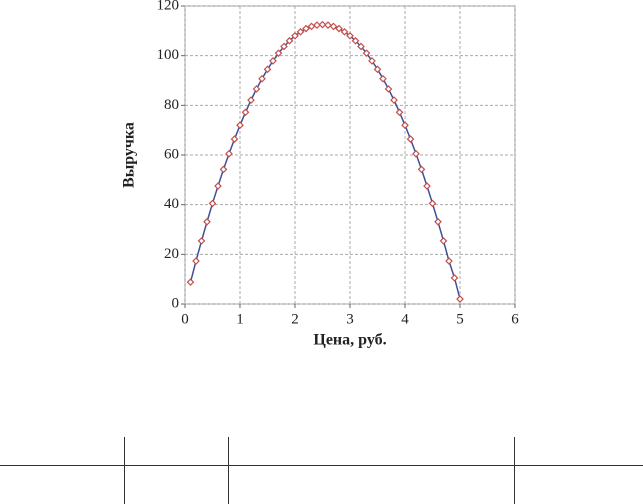 The image size is (643, 504). Describe the element at coordinates (405, 319) in the screenshot. I see `x-tick-label: 4` at that location.